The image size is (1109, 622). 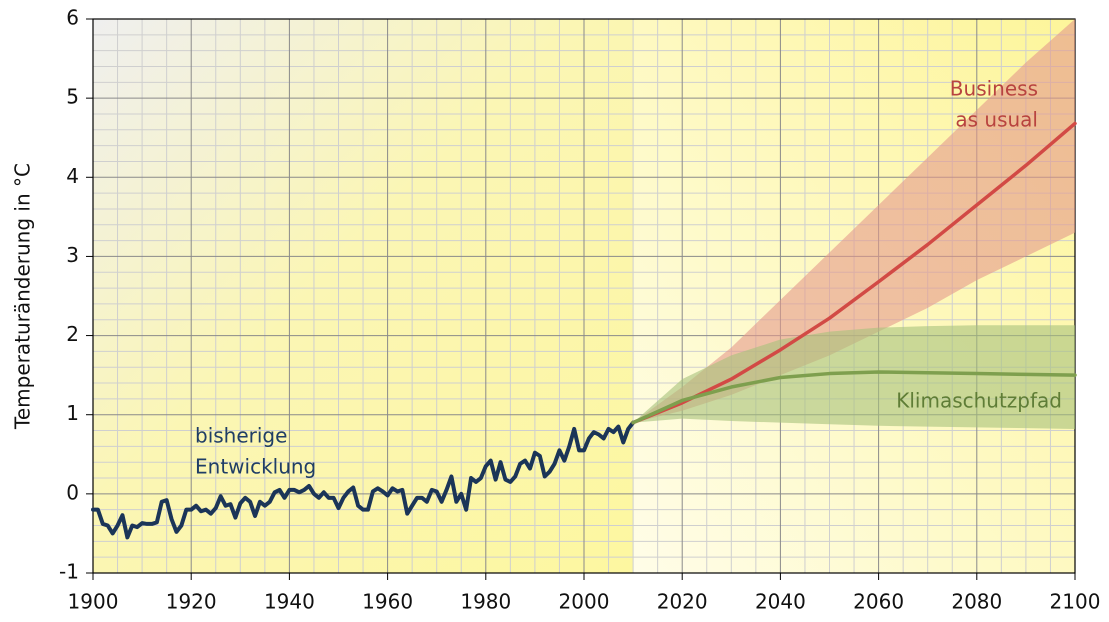 I want to click on series-label: Entwicklung, so click(x=255, y=467).